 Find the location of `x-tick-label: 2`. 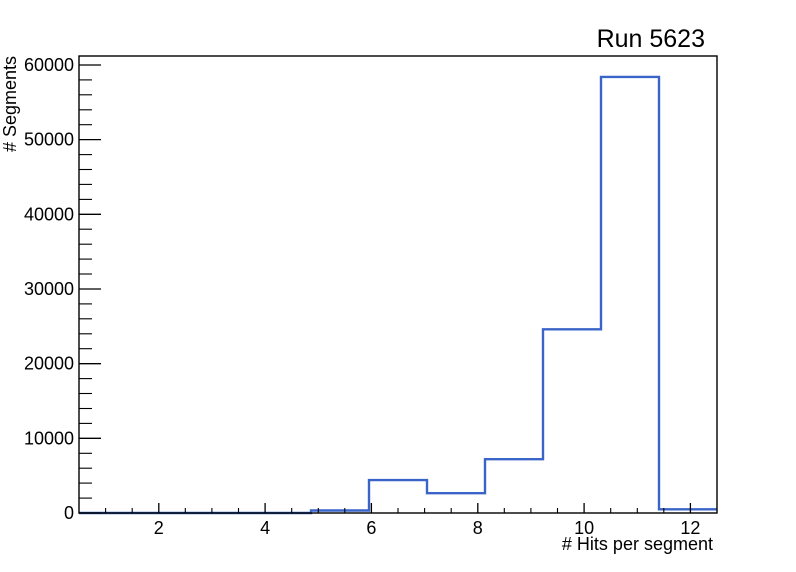

x-tick-label: 2 is located at coordinates (159, 528).